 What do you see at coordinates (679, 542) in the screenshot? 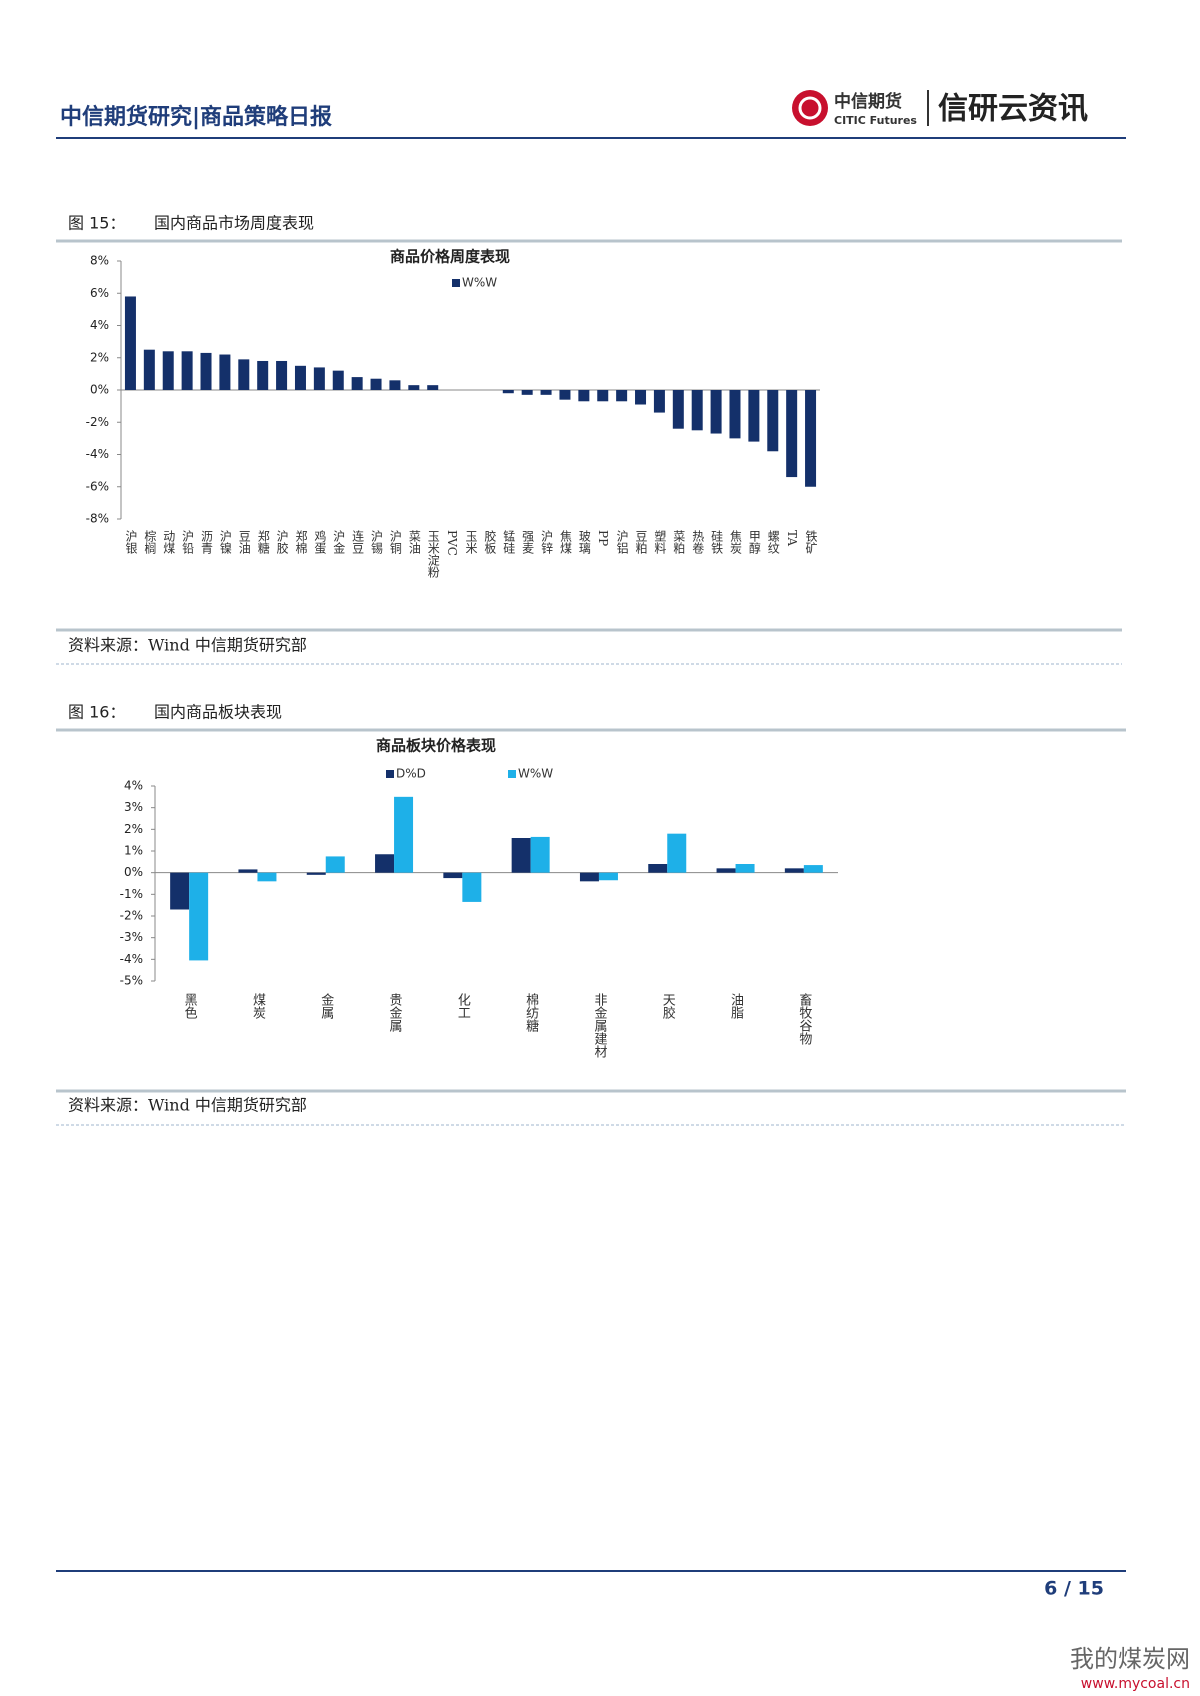
I see `x-tick-label: 菜粕` at bounding box center [679, 542].